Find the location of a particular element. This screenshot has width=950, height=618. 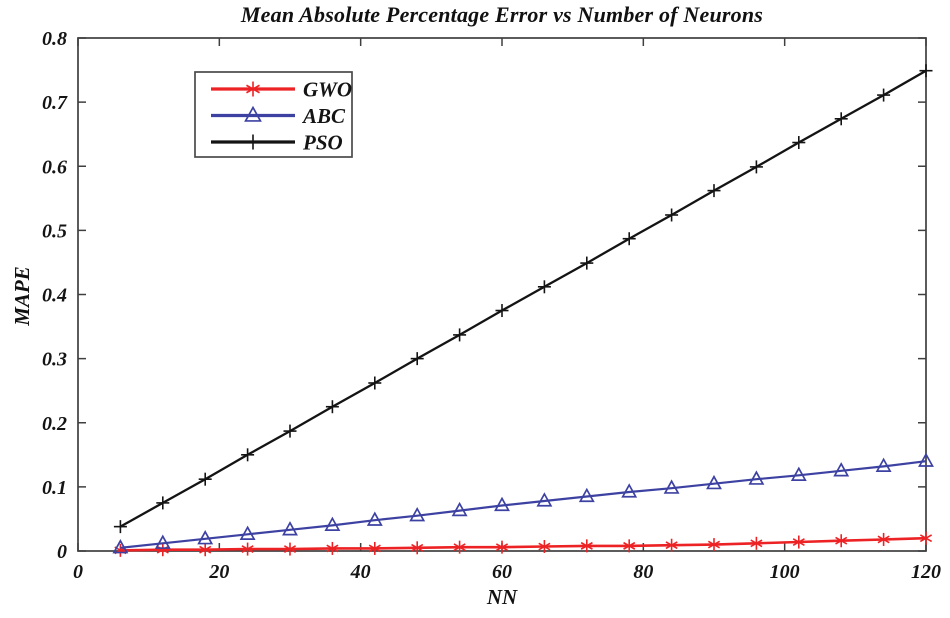

x-axis-label: NN is located at coordinates (502, 597).